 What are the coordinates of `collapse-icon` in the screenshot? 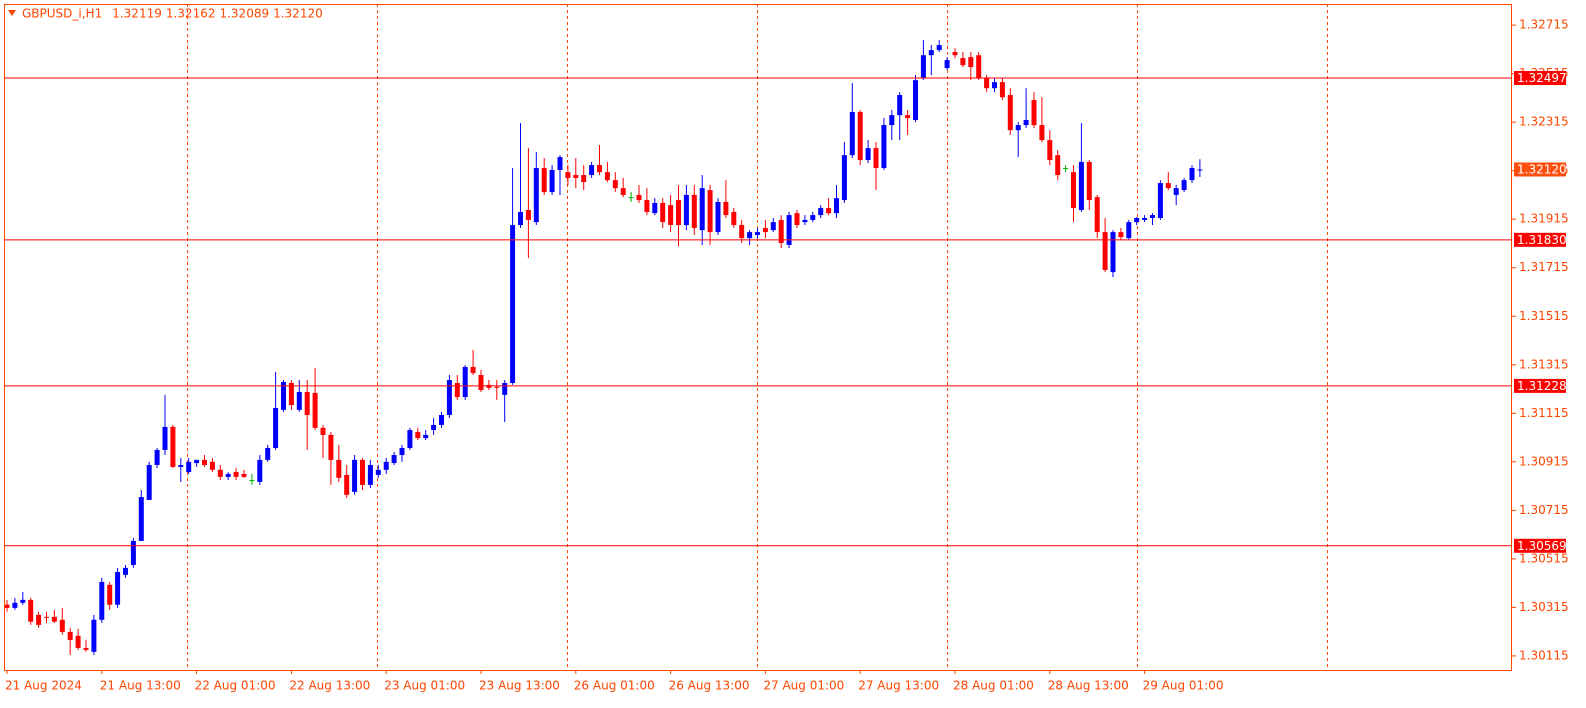 It's located at (12, 13).